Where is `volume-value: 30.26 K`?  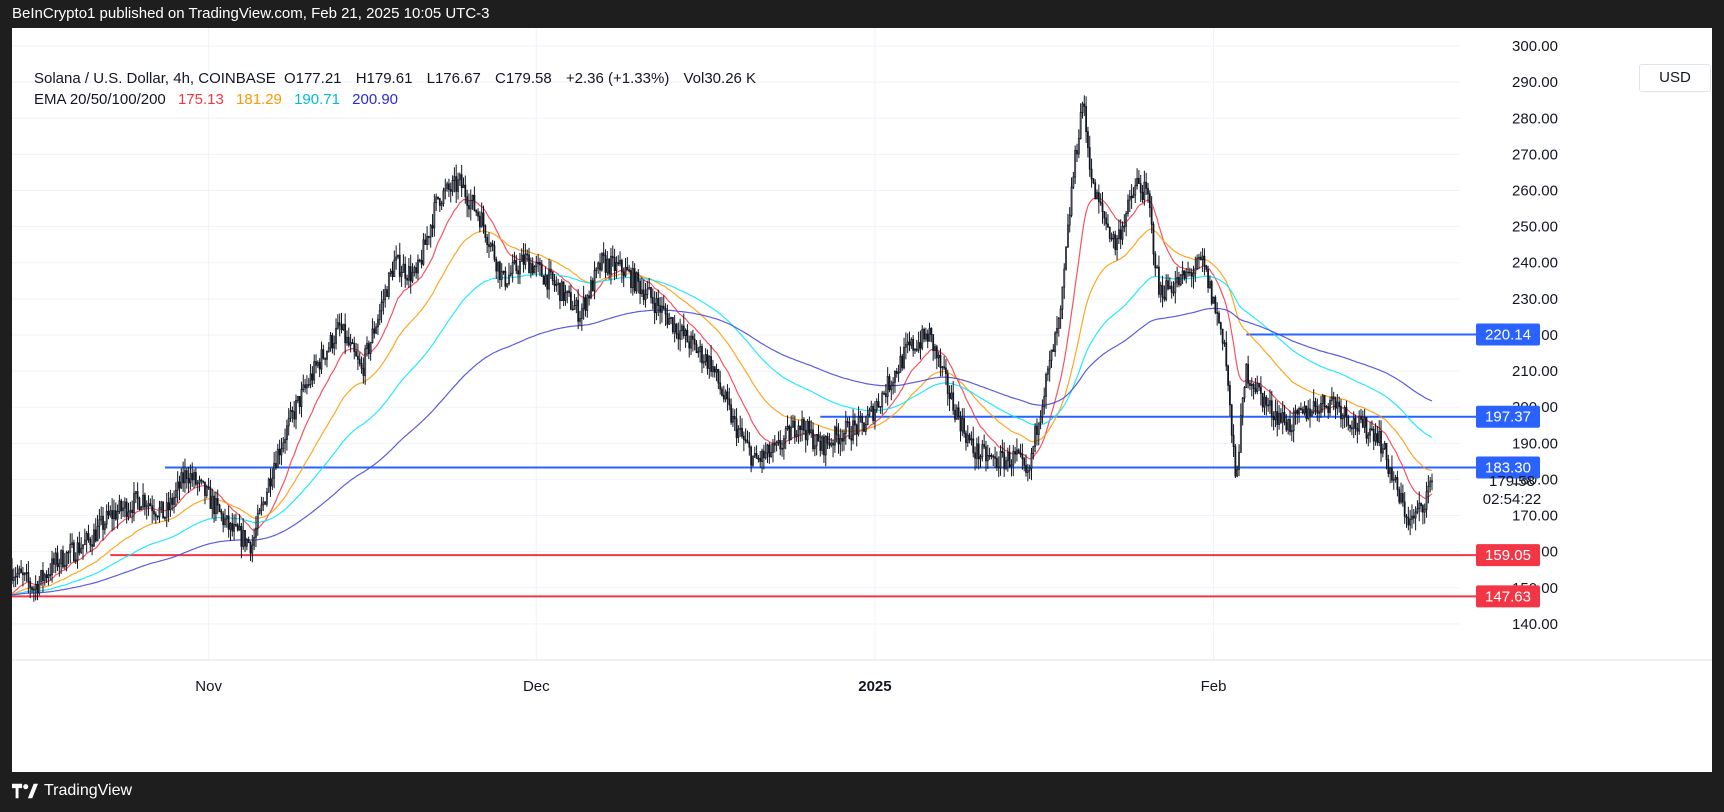 volume-value: 30.26 K is located at coordinates (730, 78).